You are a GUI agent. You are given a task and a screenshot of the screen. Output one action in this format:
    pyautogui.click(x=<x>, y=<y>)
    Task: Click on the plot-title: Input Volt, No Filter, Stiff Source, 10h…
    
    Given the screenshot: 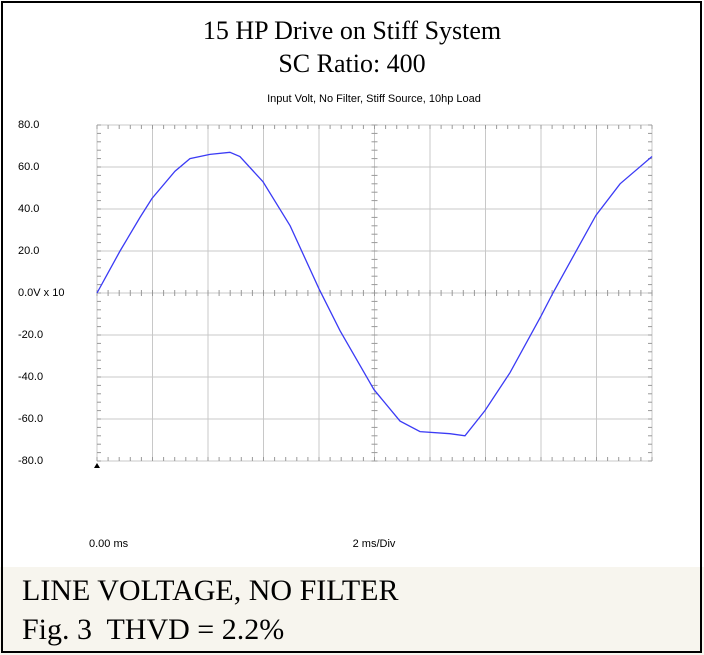 What is the action you would take?
    pyautogui.click(x=374, y=99)
    